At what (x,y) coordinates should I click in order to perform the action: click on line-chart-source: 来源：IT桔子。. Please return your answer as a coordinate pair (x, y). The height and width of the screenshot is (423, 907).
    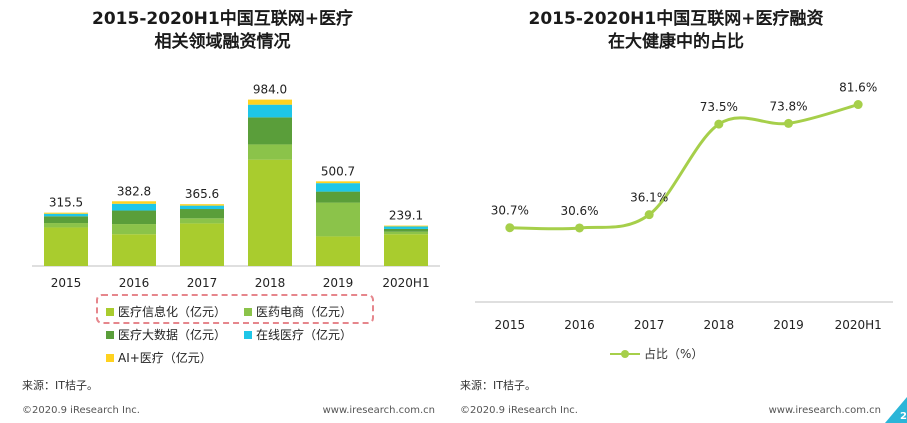
    Looking at the image, I should click on (498, 385).